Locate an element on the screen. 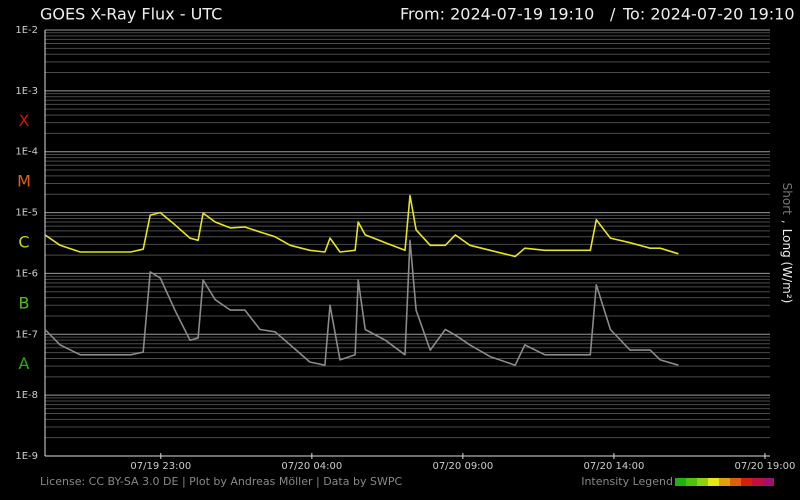 The height and width of the screenshot is (500, 800). y-axis-label: Short, Long (W/m²) is located at coordinates (788, 243).